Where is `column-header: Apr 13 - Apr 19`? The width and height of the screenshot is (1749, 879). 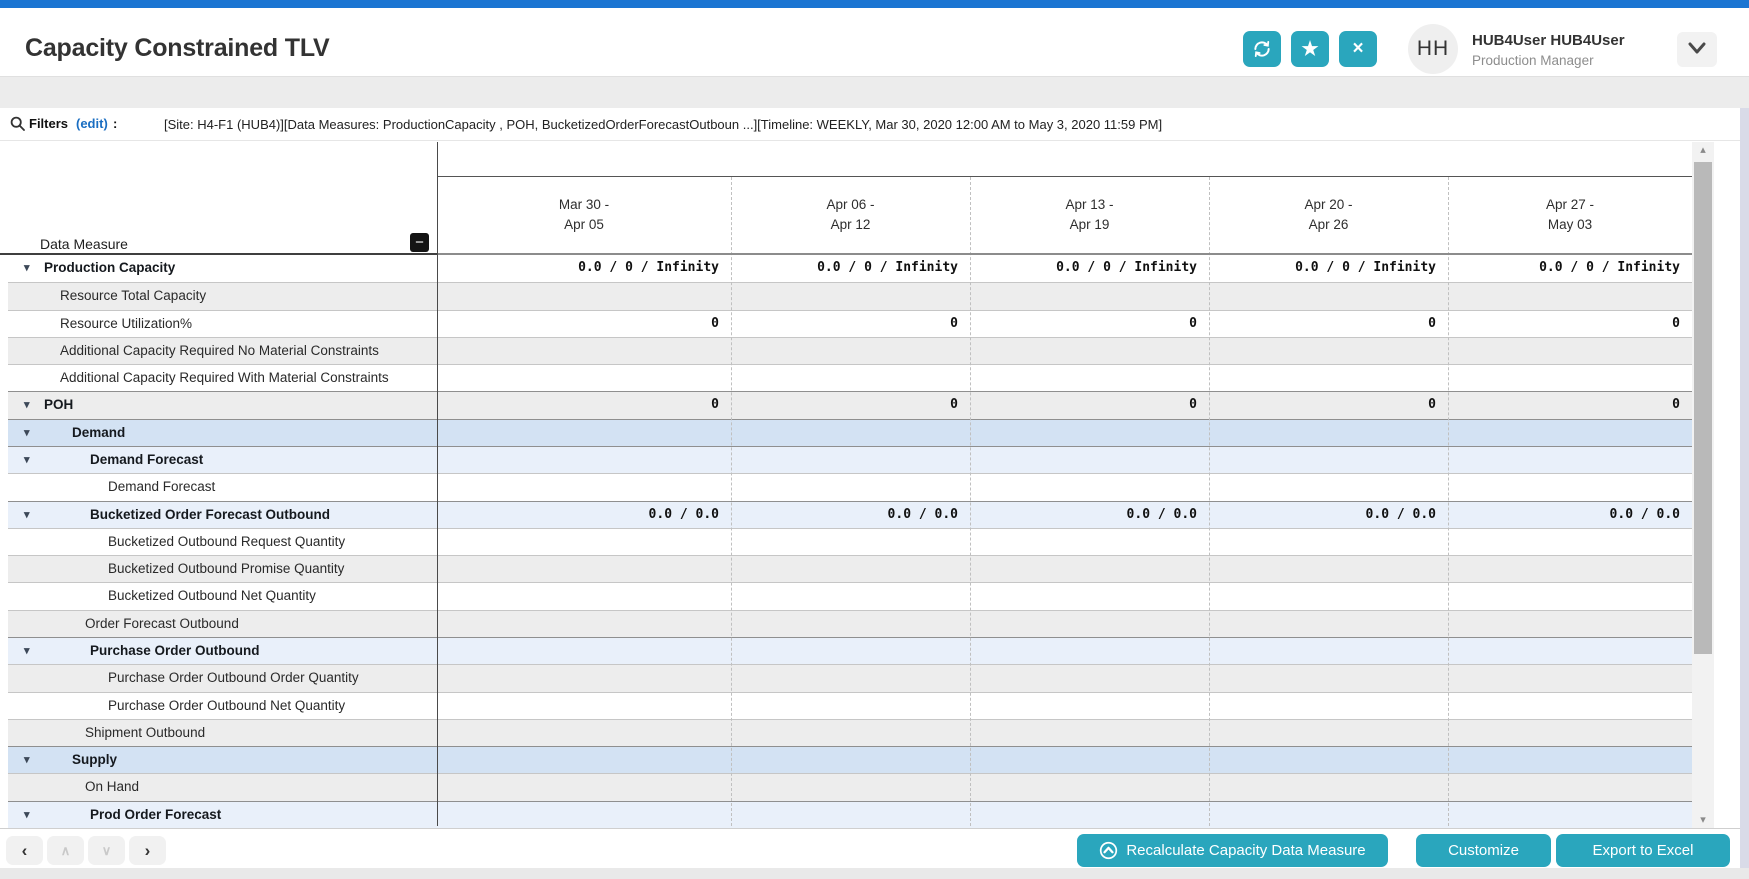
column-header: Apr 13 - Apr 19 is located at coordinates (1089, 214).